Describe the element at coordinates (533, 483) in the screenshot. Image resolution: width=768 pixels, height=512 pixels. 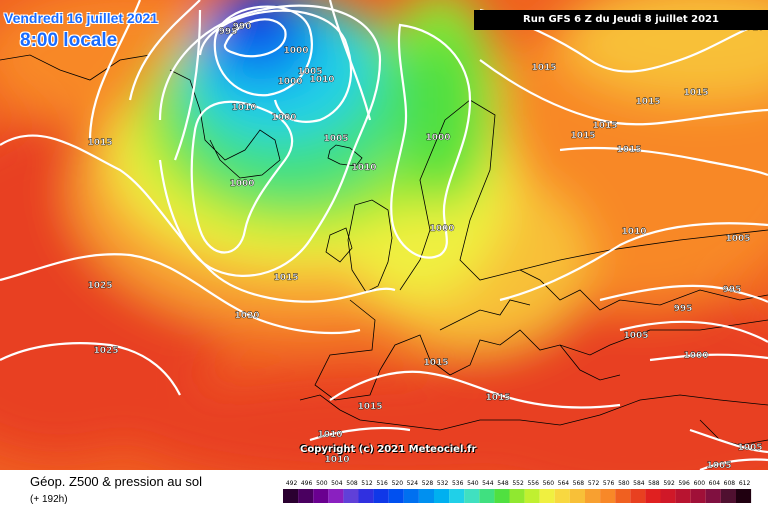
I see `color-scale-tick-label: 556` at that location.